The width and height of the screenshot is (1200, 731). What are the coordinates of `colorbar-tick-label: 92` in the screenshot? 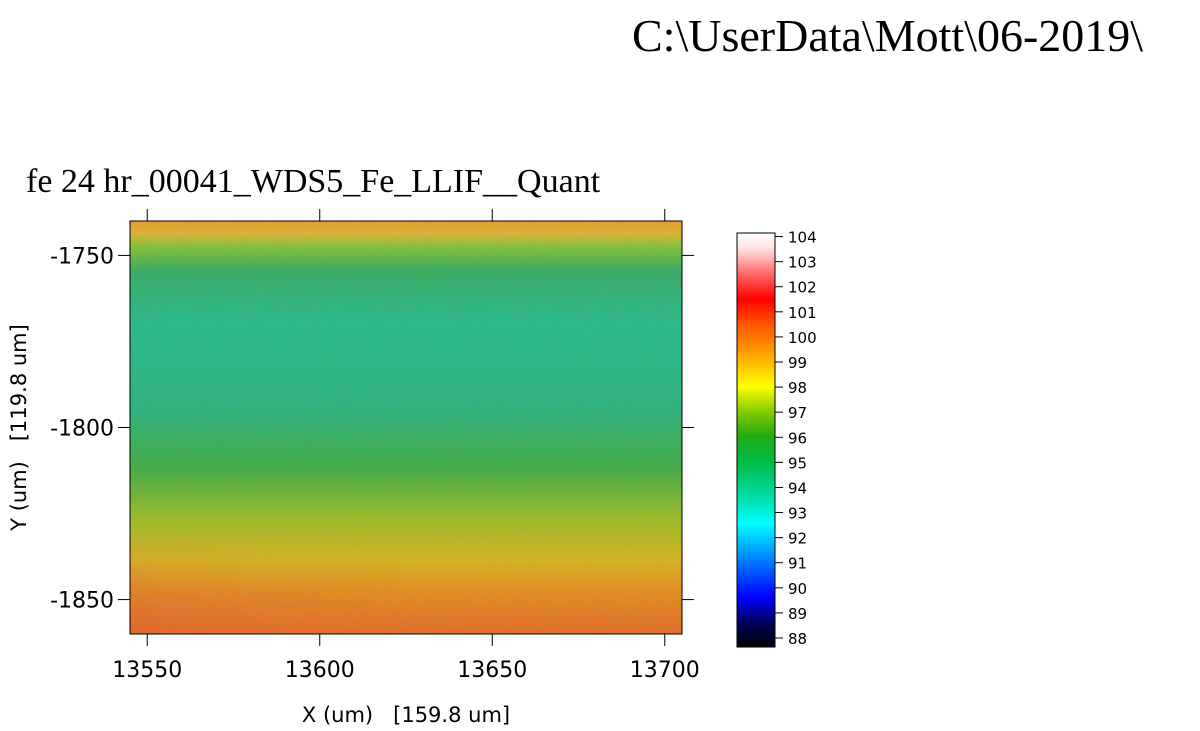 It's located at (797, 539).